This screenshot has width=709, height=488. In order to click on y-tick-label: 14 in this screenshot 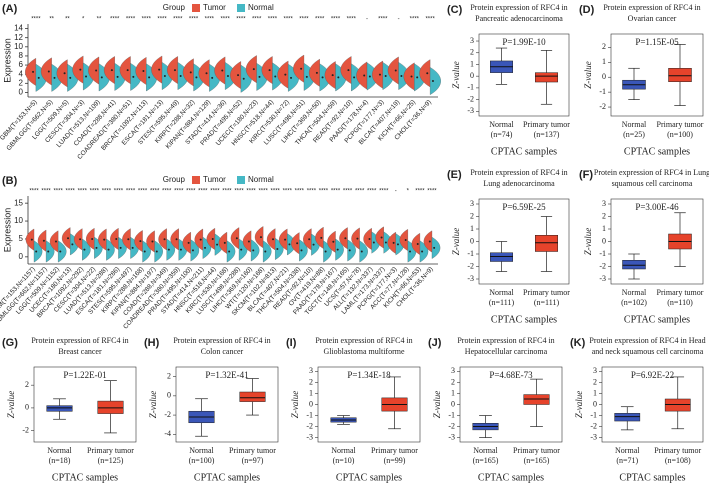, I will do `click(18, 28)`.